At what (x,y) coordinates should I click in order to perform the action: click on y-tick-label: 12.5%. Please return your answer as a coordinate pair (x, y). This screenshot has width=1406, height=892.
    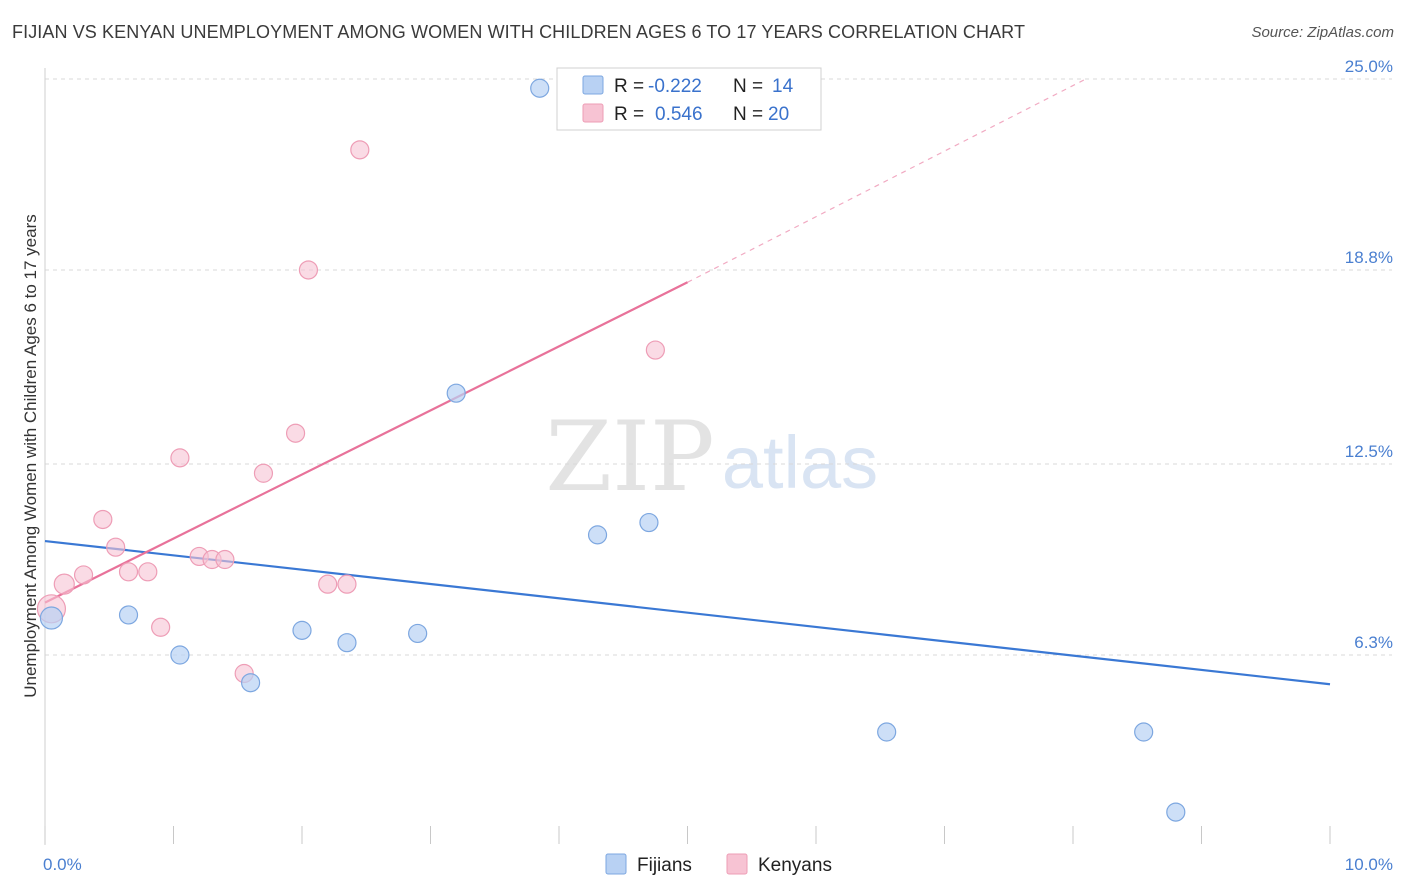
    Looking at the image, I should click on (1369, 451).